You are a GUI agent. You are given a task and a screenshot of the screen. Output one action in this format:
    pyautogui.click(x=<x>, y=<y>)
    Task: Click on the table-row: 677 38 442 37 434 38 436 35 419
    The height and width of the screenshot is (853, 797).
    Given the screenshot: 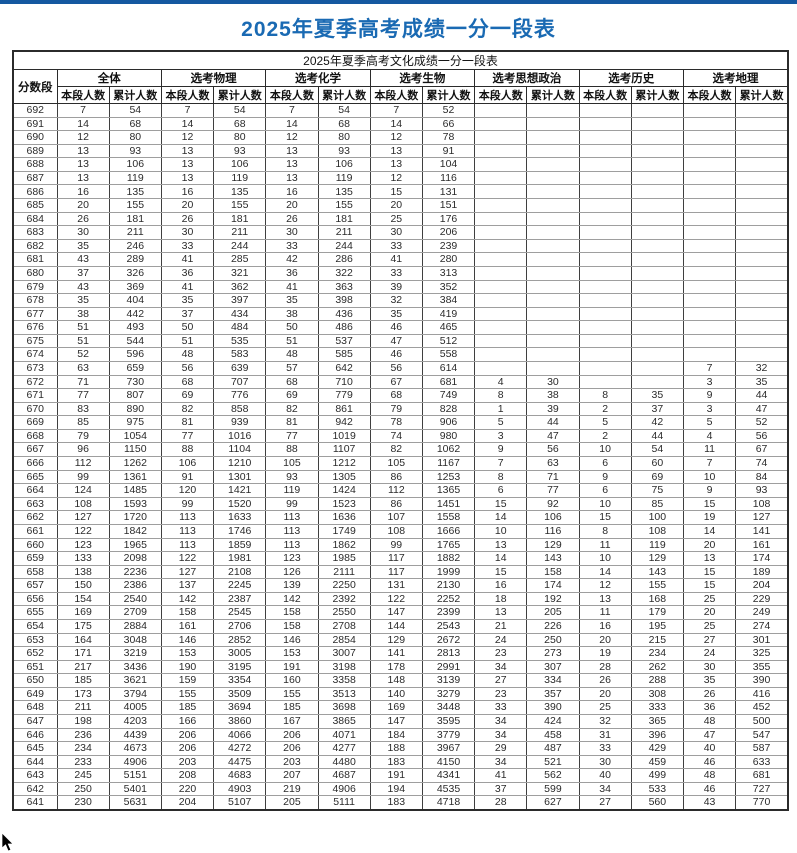 What is the action you would take?
    pyautogui.click(x=400, y=314)
    